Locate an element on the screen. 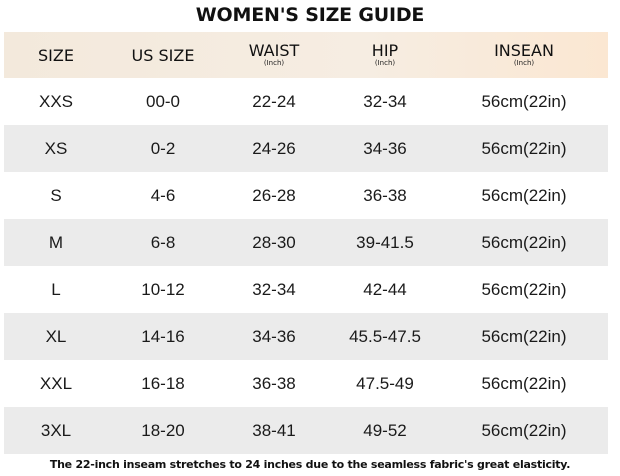  us-size-cell: 4-6 is located at coordinates (163, 195).